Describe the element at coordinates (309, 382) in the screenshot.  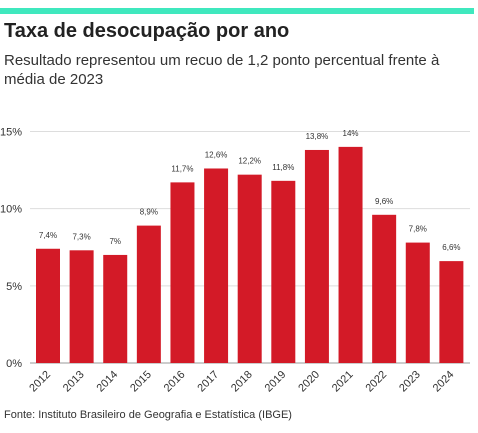
I see `x-tick-label: 2020` at that location.